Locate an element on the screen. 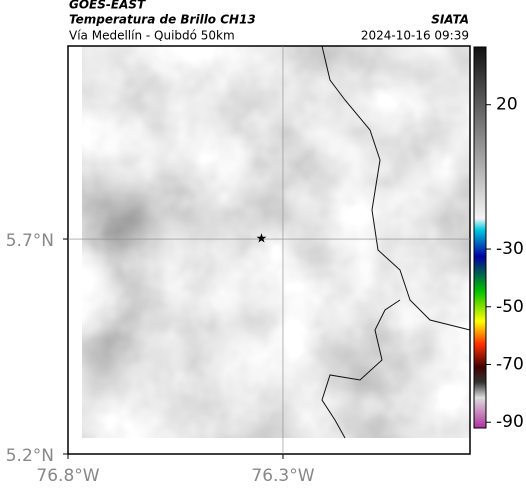 This screenshot has width=526, height=495. colorbar-tick-label: -90 is located at coordinates (510, 422).